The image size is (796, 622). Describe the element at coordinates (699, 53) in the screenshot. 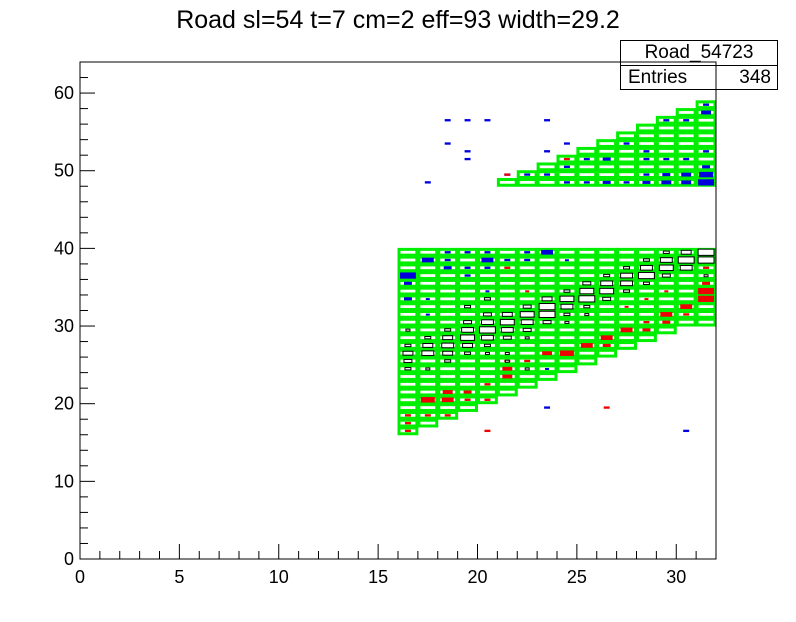

I see `stats-name: Road_54723` at that location.